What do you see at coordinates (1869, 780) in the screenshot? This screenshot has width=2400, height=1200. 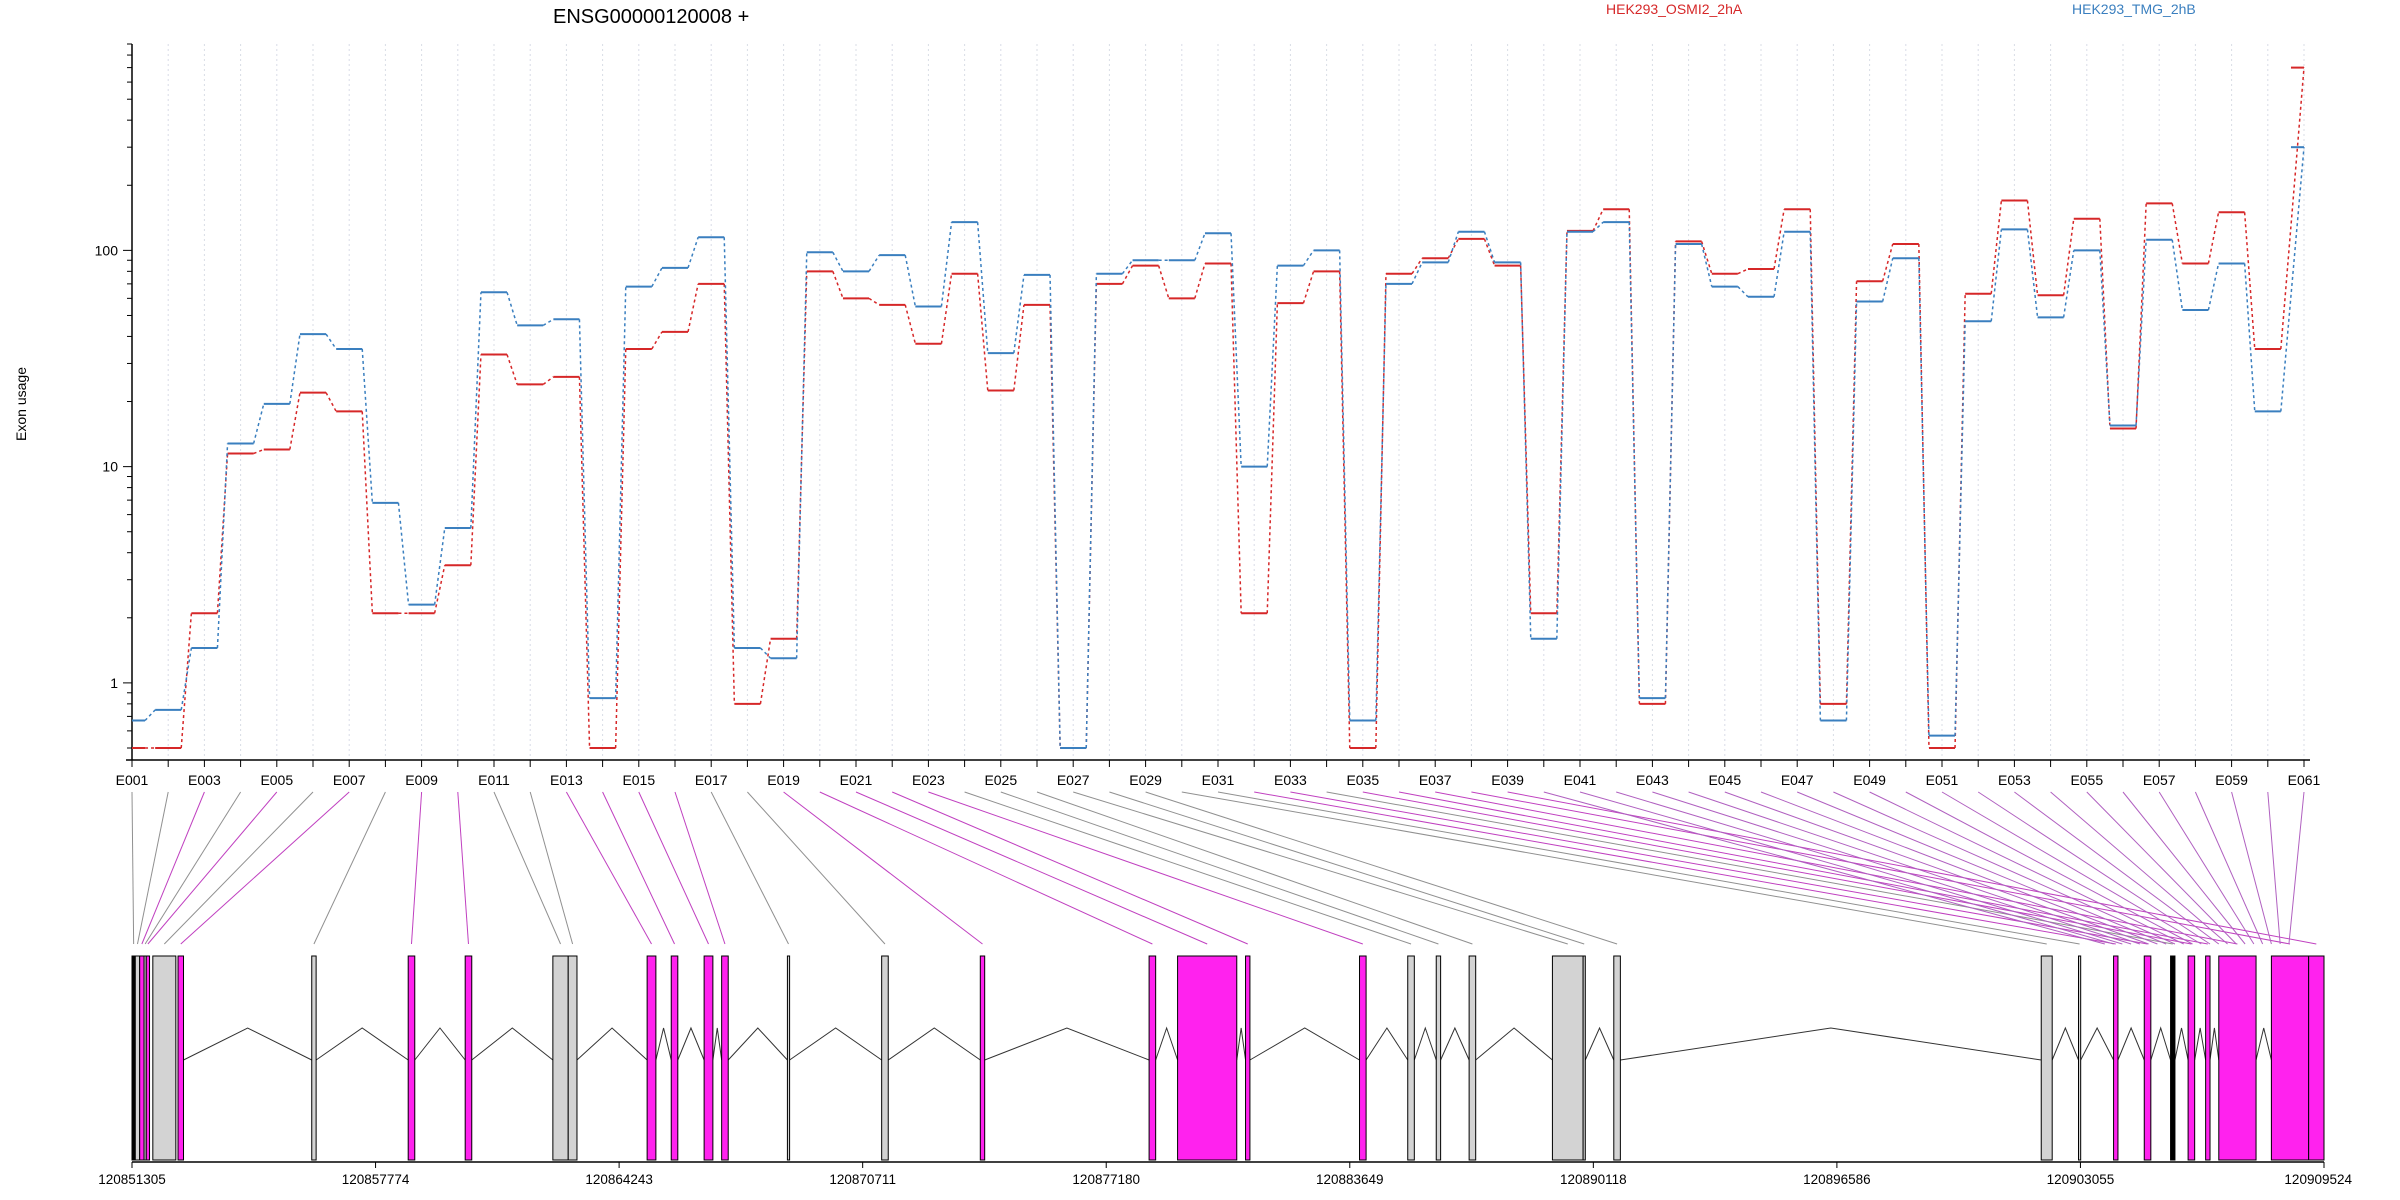 I see `x-tick-label: E049` at bounding box center [1869, 780].